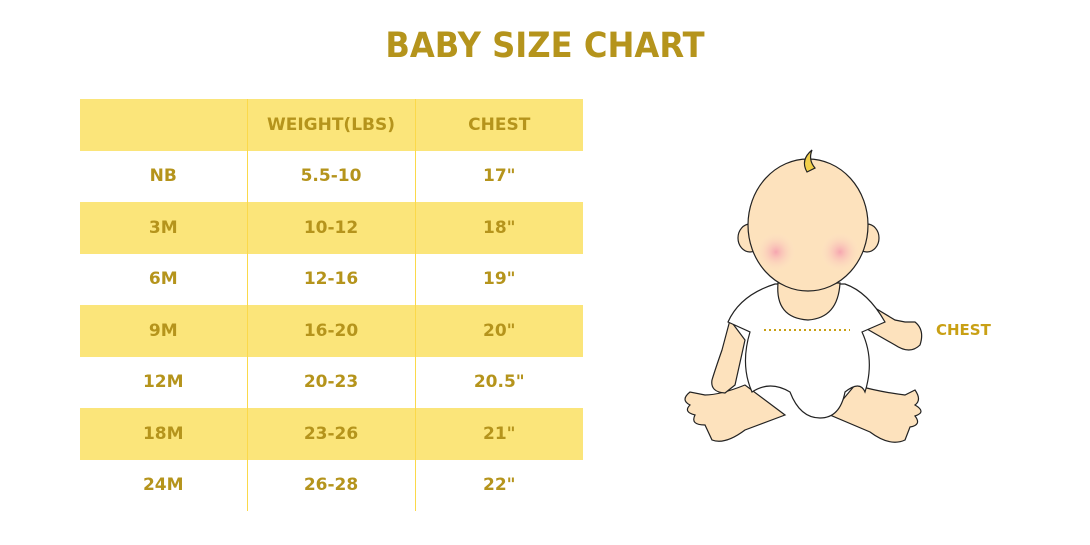  I want to click on weight-cell: 26-28, so click(330, 485).